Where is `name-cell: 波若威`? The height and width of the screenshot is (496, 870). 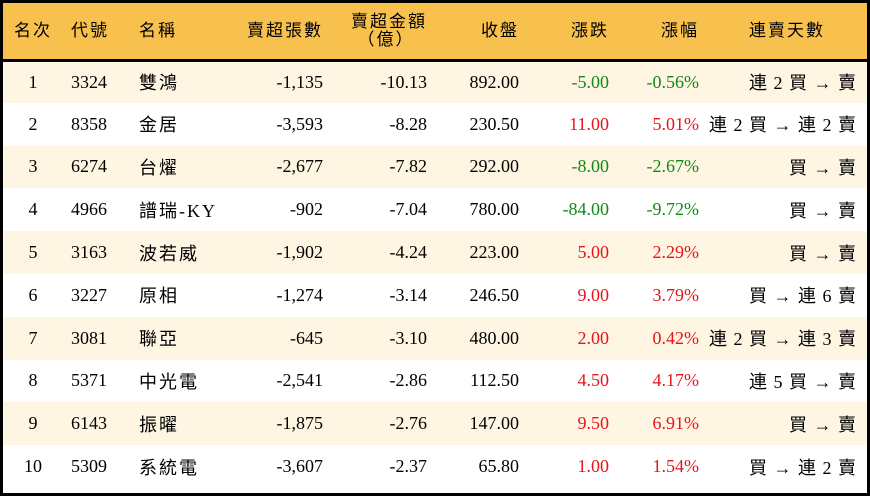 name-cell: 波若威 is located at coordinates (169, 253).